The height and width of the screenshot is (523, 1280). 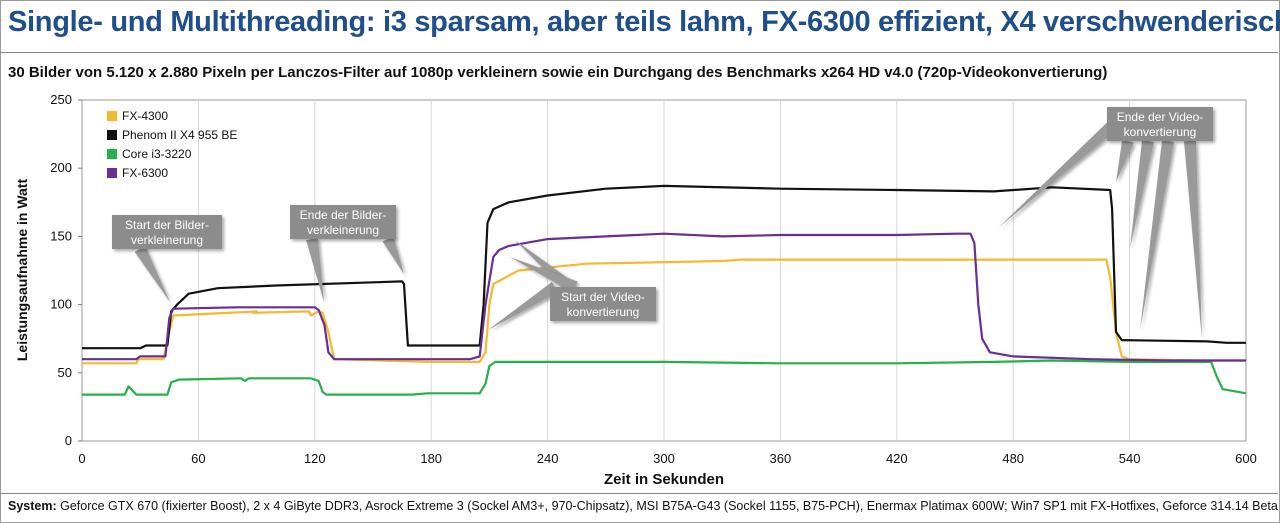 What do you see at coordinates (68, 440) in the screenshot?
I see `y-tick-label: 0` at bounding box center [68, 440].